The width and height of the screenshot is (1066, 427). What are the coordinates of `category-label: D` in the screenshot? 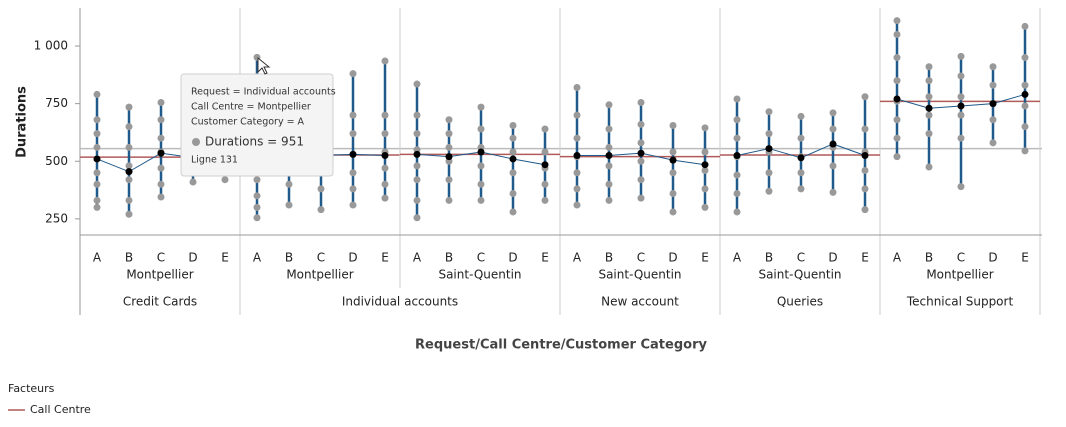 It's located at (352, 258).